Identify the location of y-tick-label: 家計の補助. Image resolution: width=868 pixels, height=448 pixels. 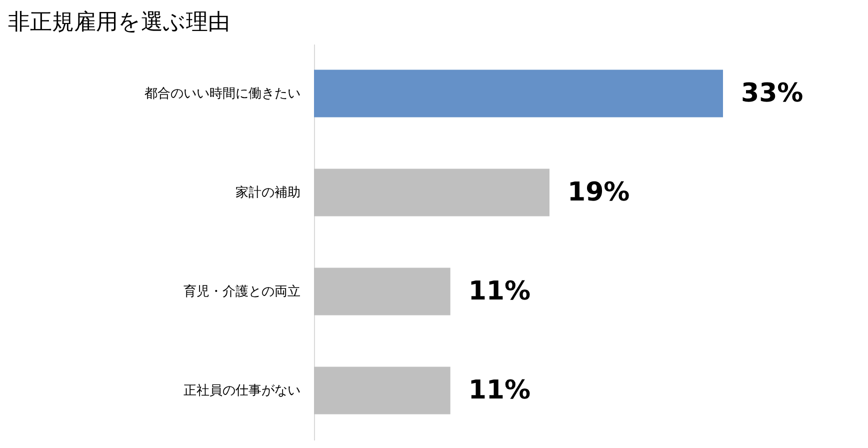
(268, 192).